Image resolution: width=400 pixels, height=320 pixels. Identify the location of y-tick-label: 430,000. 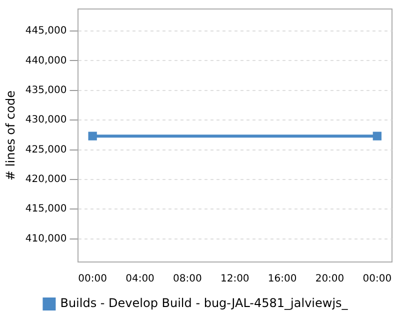
(46, 120).